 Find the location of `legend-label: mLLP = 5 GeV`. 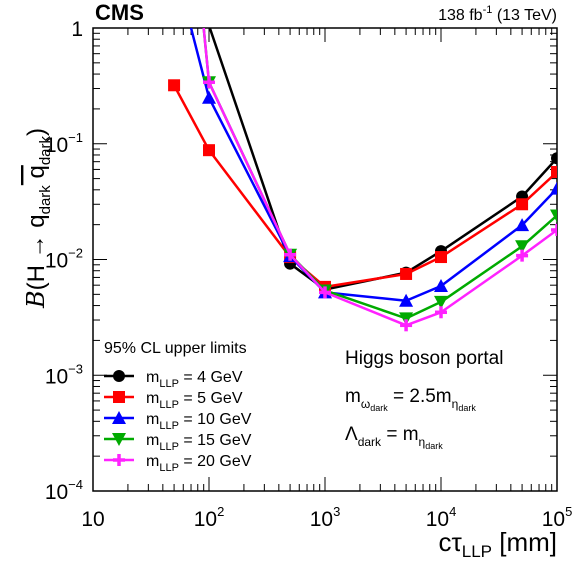

legend-label: mLLP = 5 GeV is located at coordinates (194, 400).